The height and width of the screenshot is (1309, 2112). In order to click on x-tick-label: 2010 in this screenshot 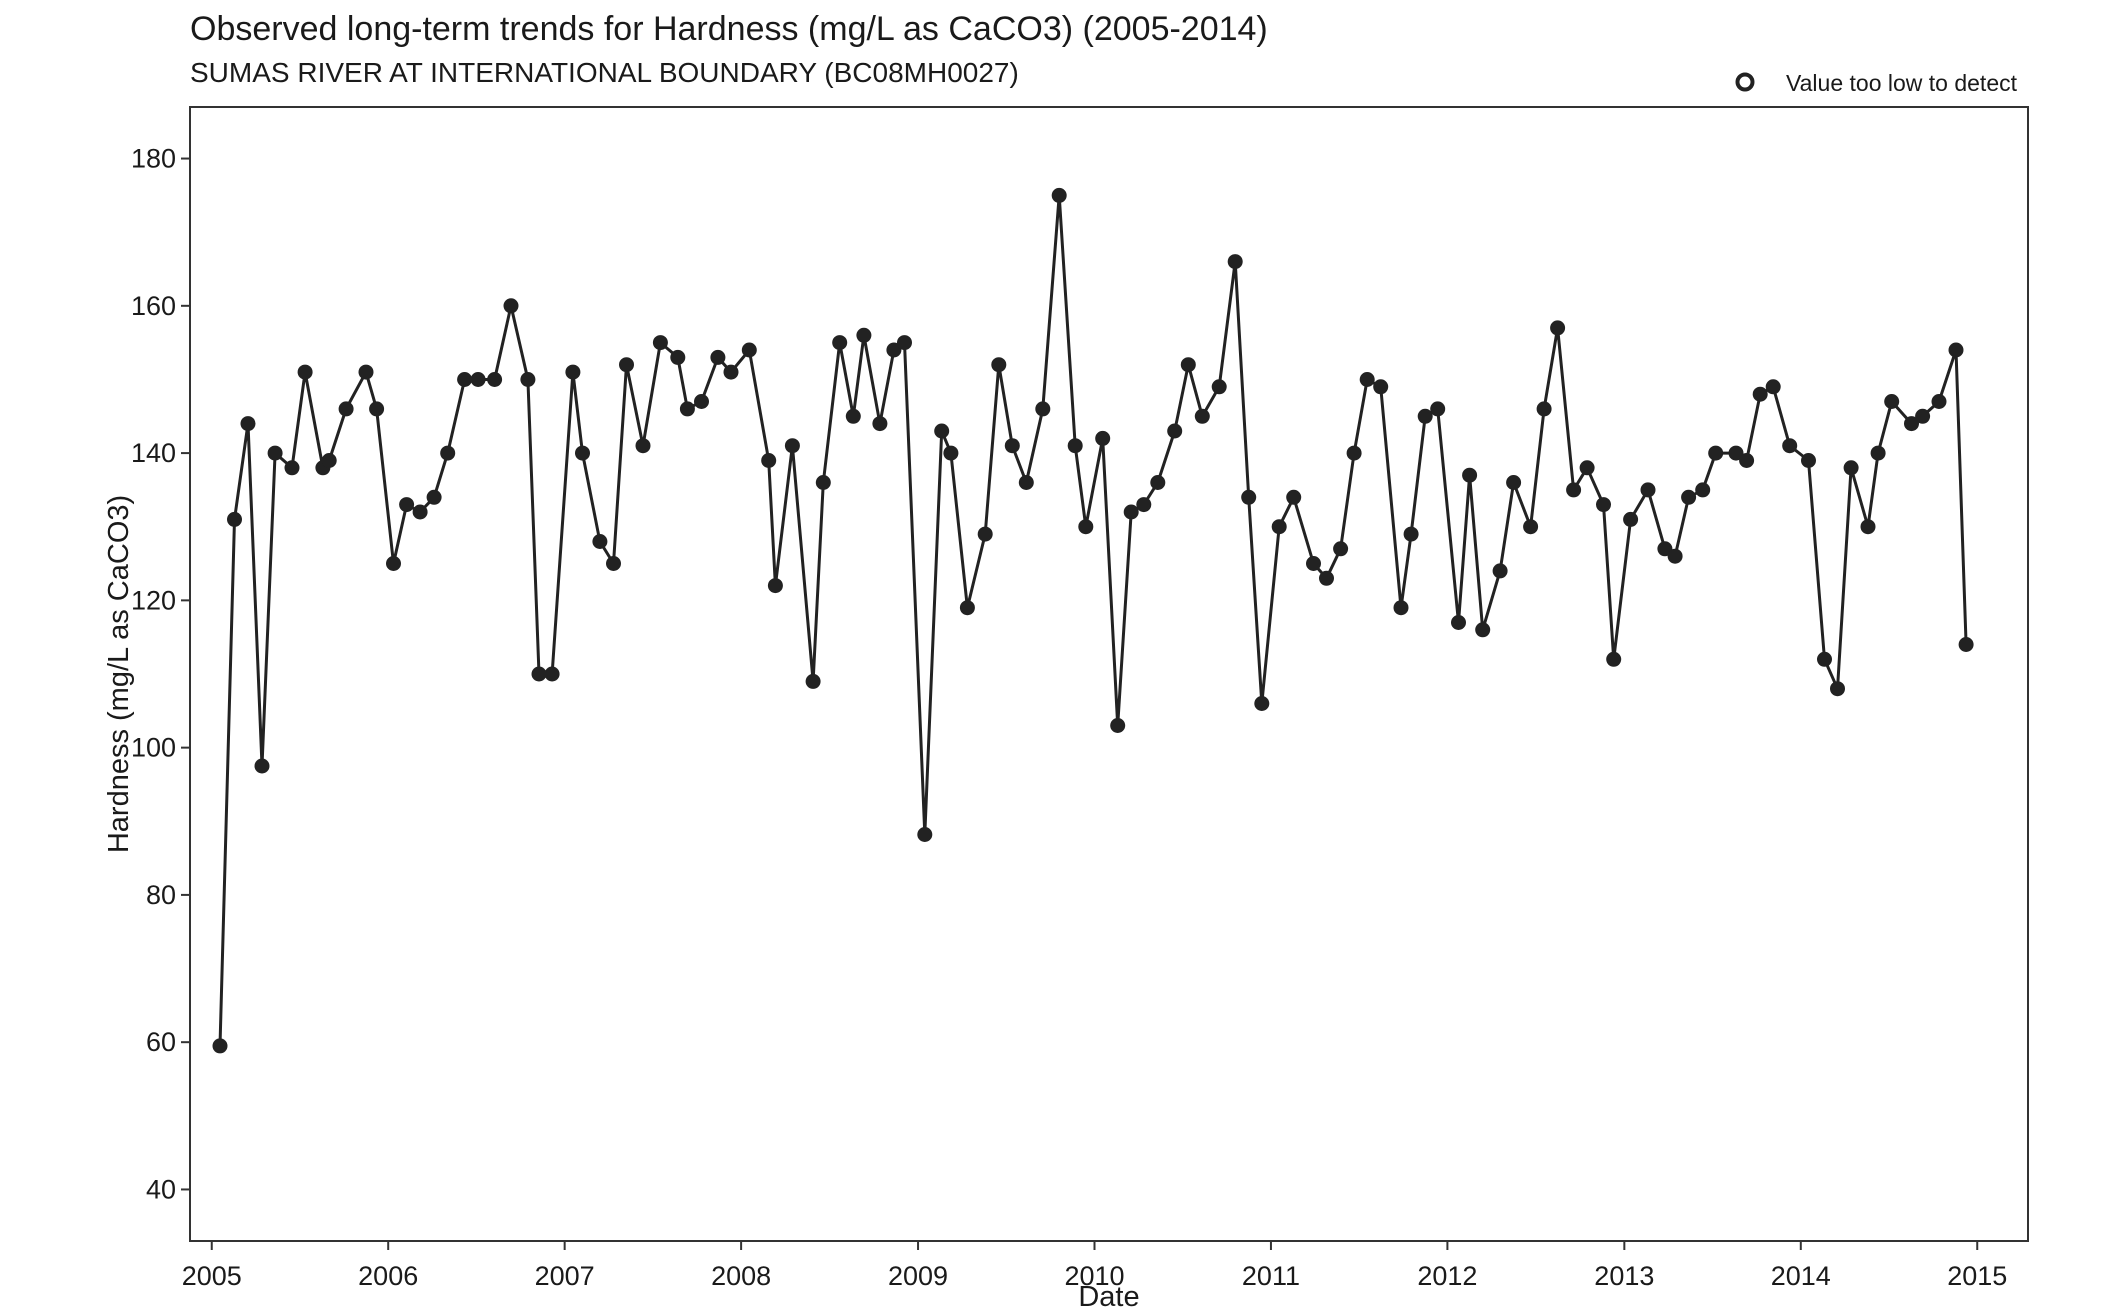, I will do `click(1094, 1276)`.